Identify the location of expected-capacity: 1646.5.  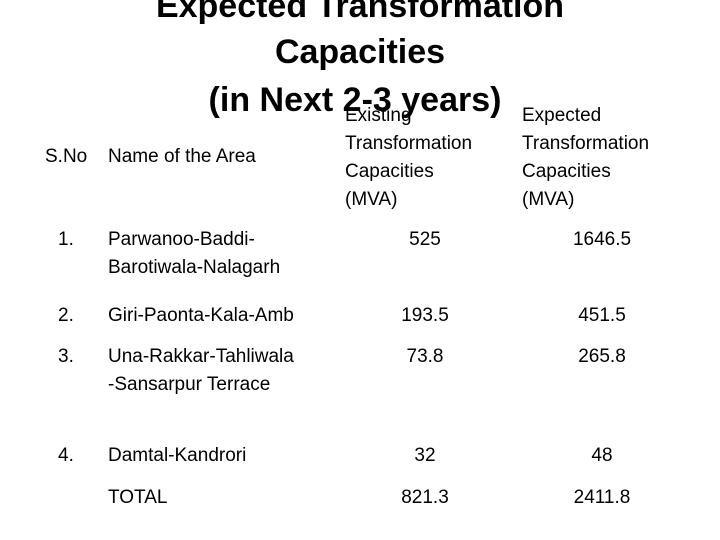
(602, 239).